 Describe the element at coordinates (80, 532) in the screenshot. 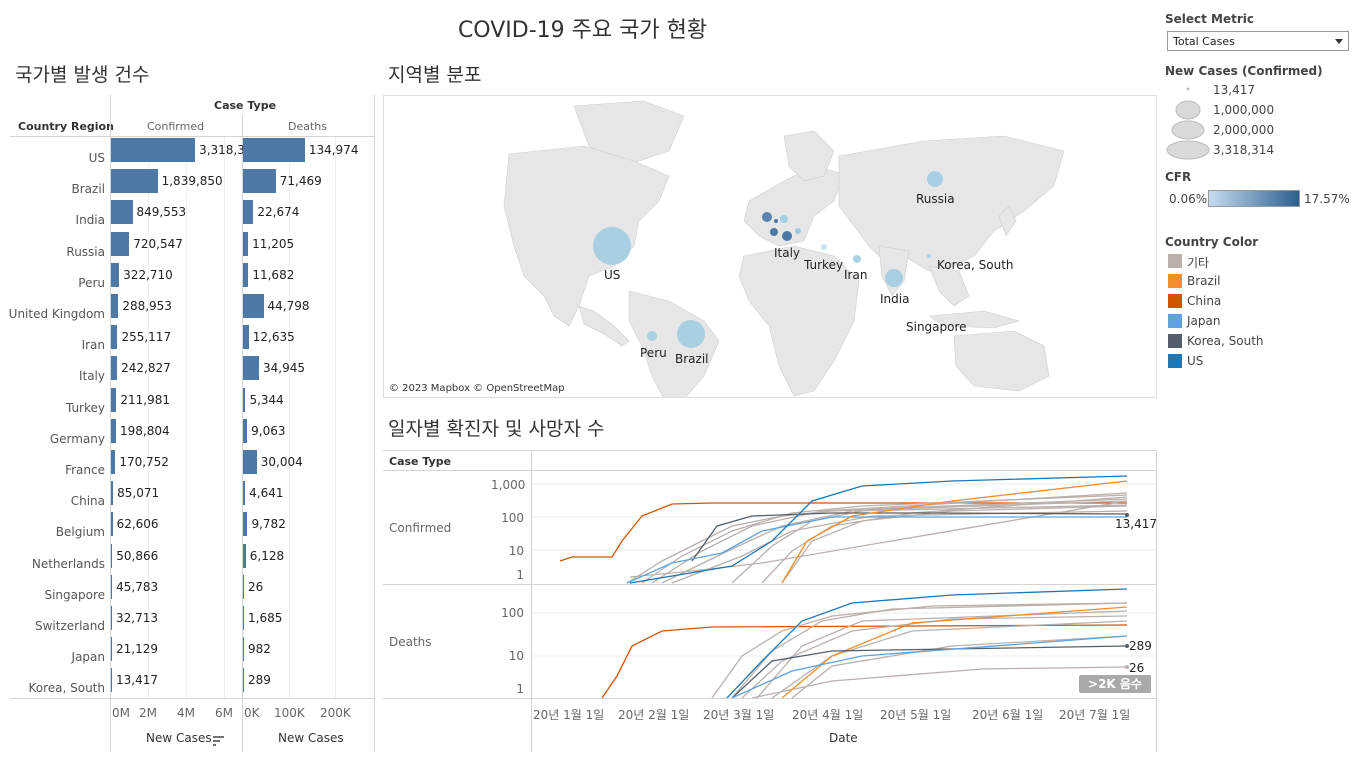

I see `country-label: Belgium` at that location.